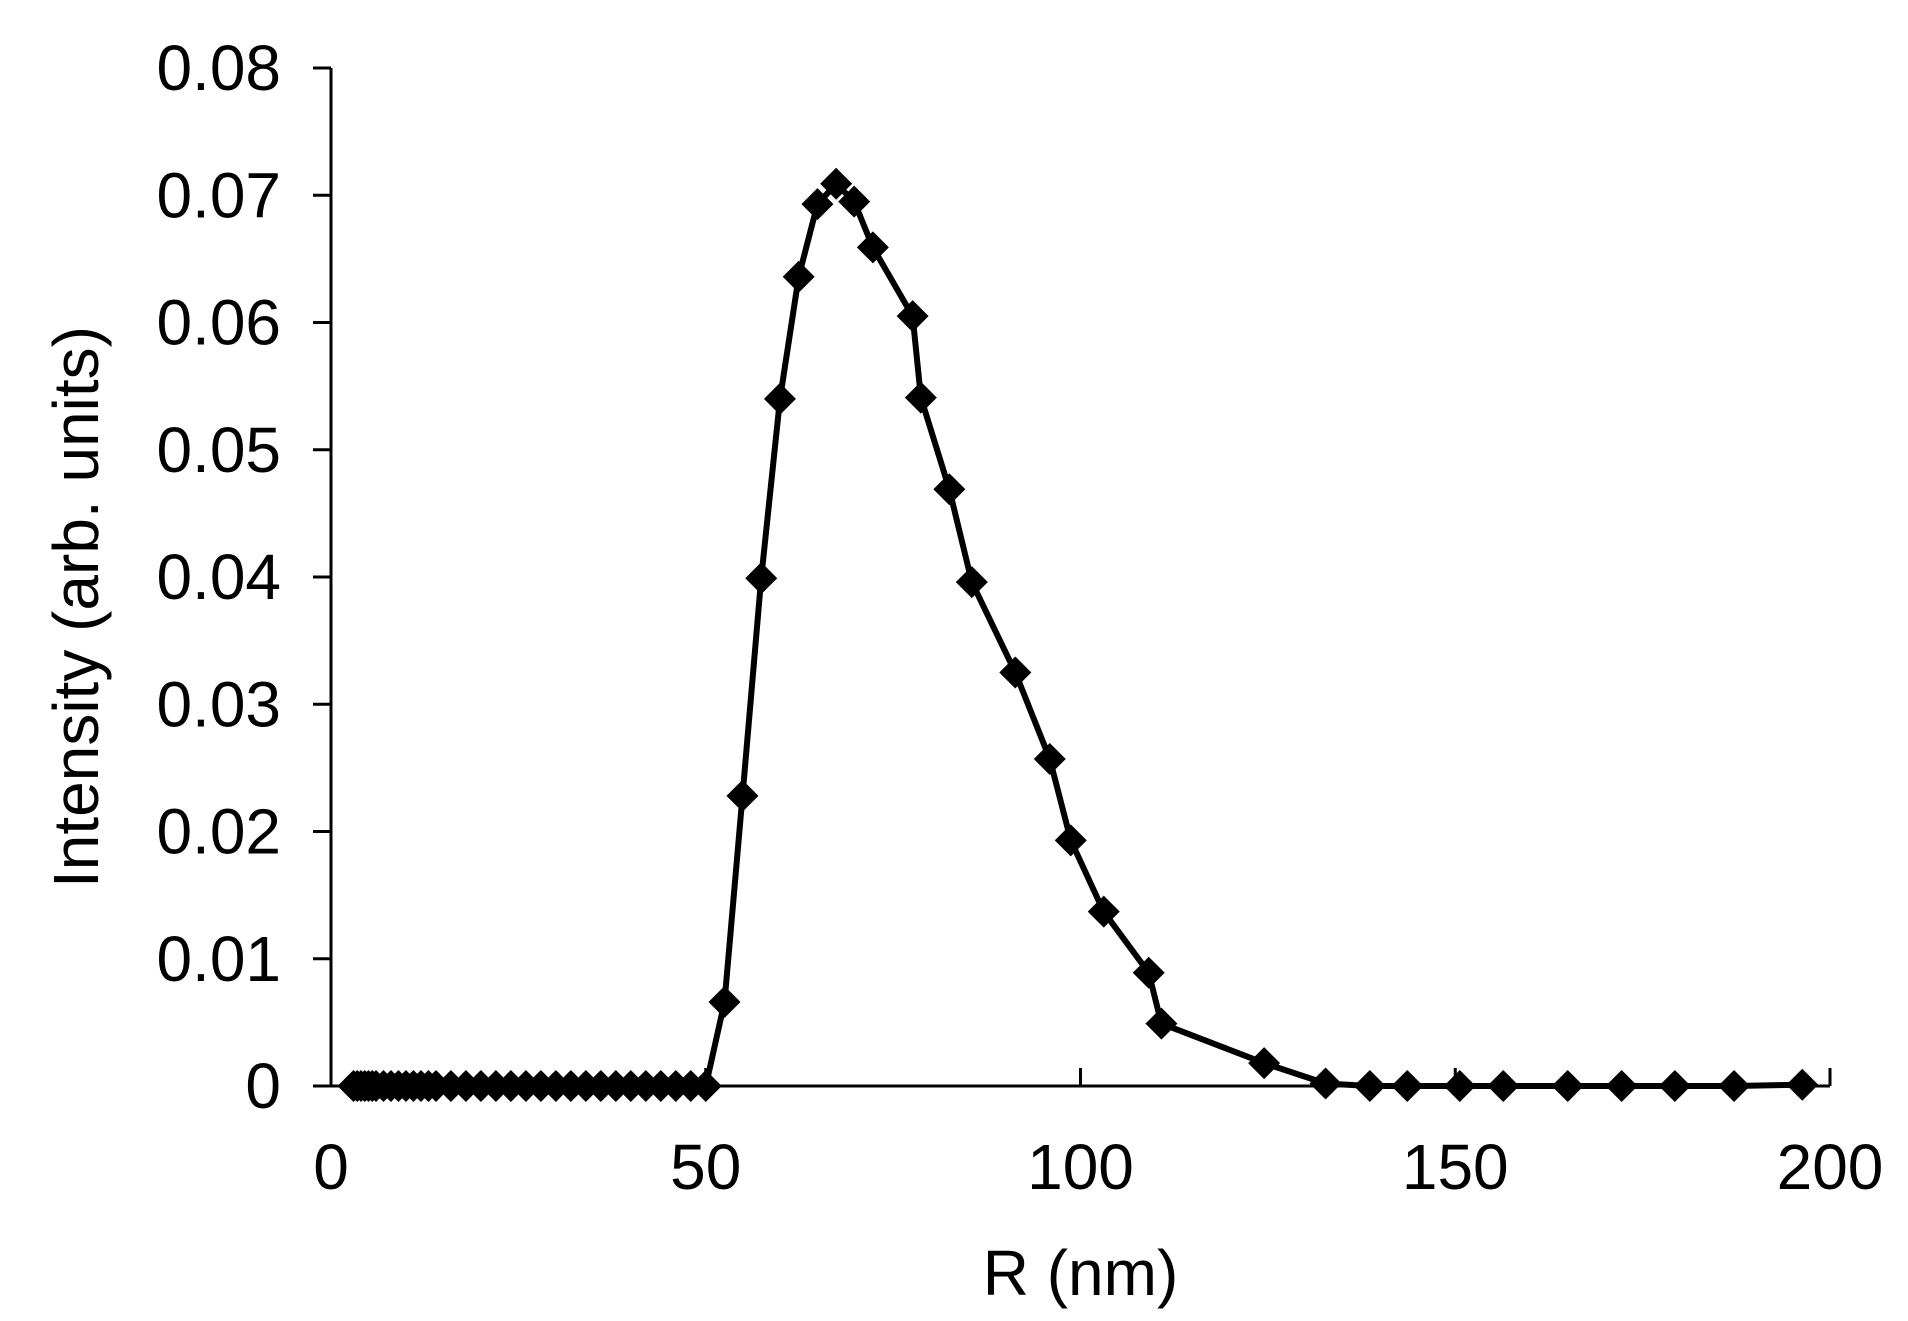  I want to click on y-tick-label: 0.02, so click(218, 832).